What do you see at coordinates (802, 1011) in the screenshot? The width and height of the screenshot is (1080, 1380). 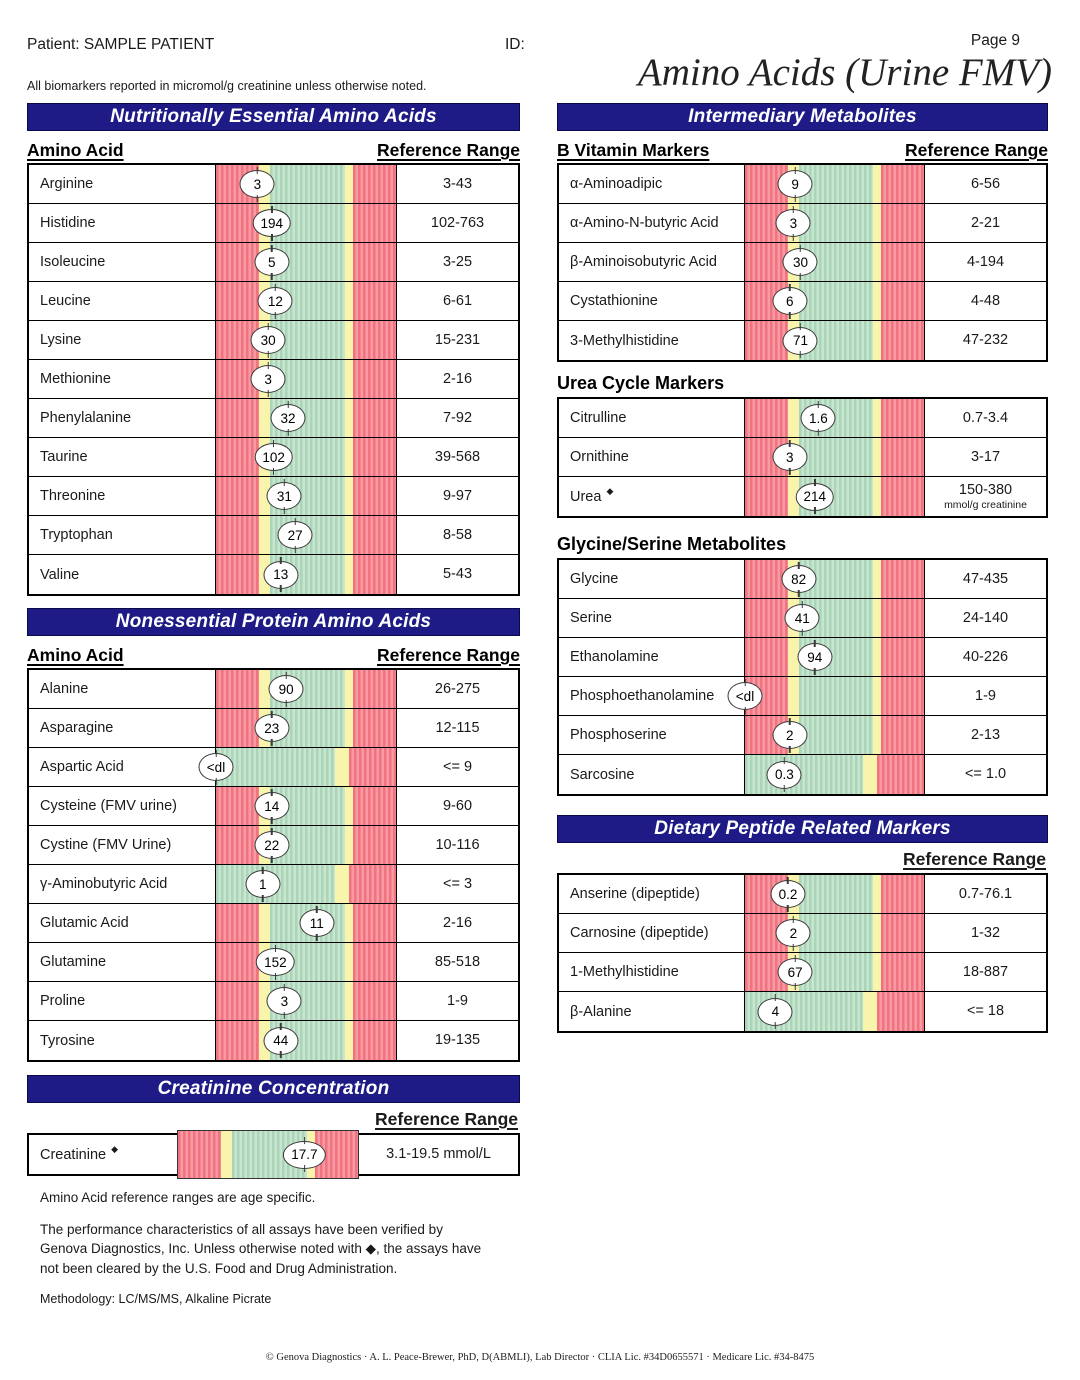 I see `table-row: β-Alanine 4 <= 18` at bounding box center [802, 1011].